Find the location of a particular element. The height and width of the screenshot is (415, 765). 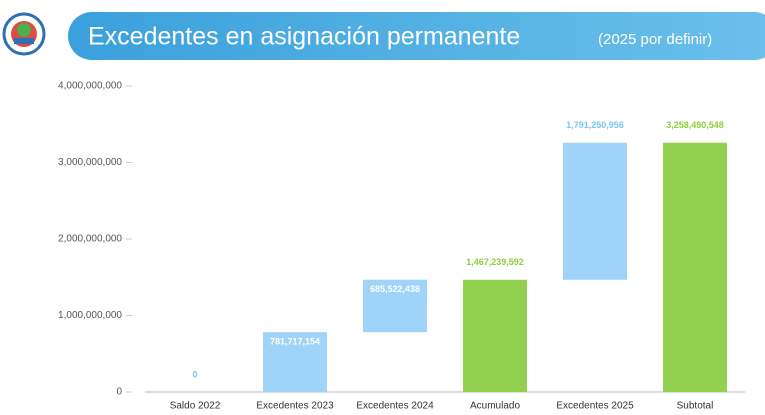

x-tick-label: Excedentes 2024 is located at coordinates (395, 406).